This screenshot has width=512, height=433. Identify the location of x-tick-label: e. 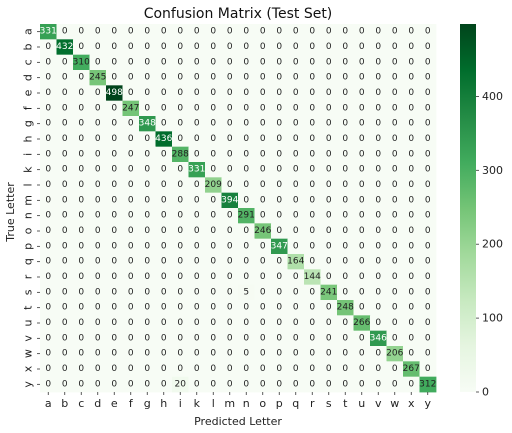
(114, 403).